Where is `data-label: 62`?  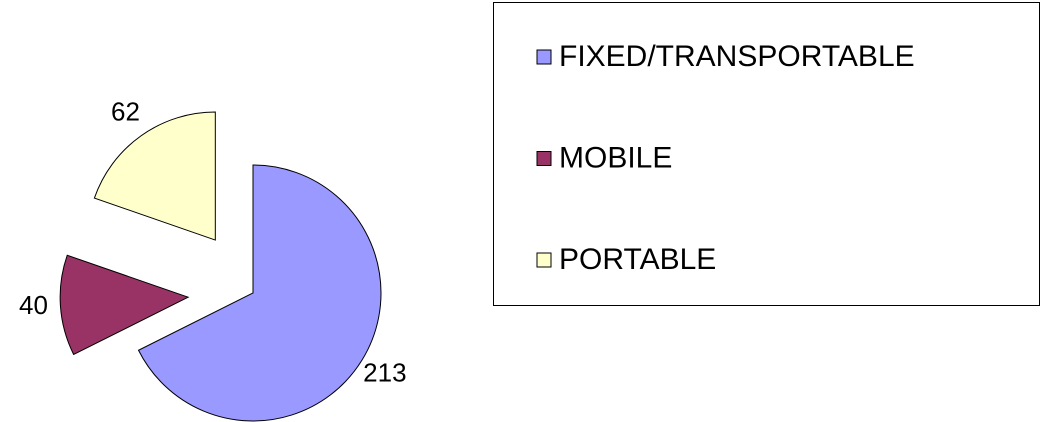 data-label: 62 is located at coordinates (125, 112).